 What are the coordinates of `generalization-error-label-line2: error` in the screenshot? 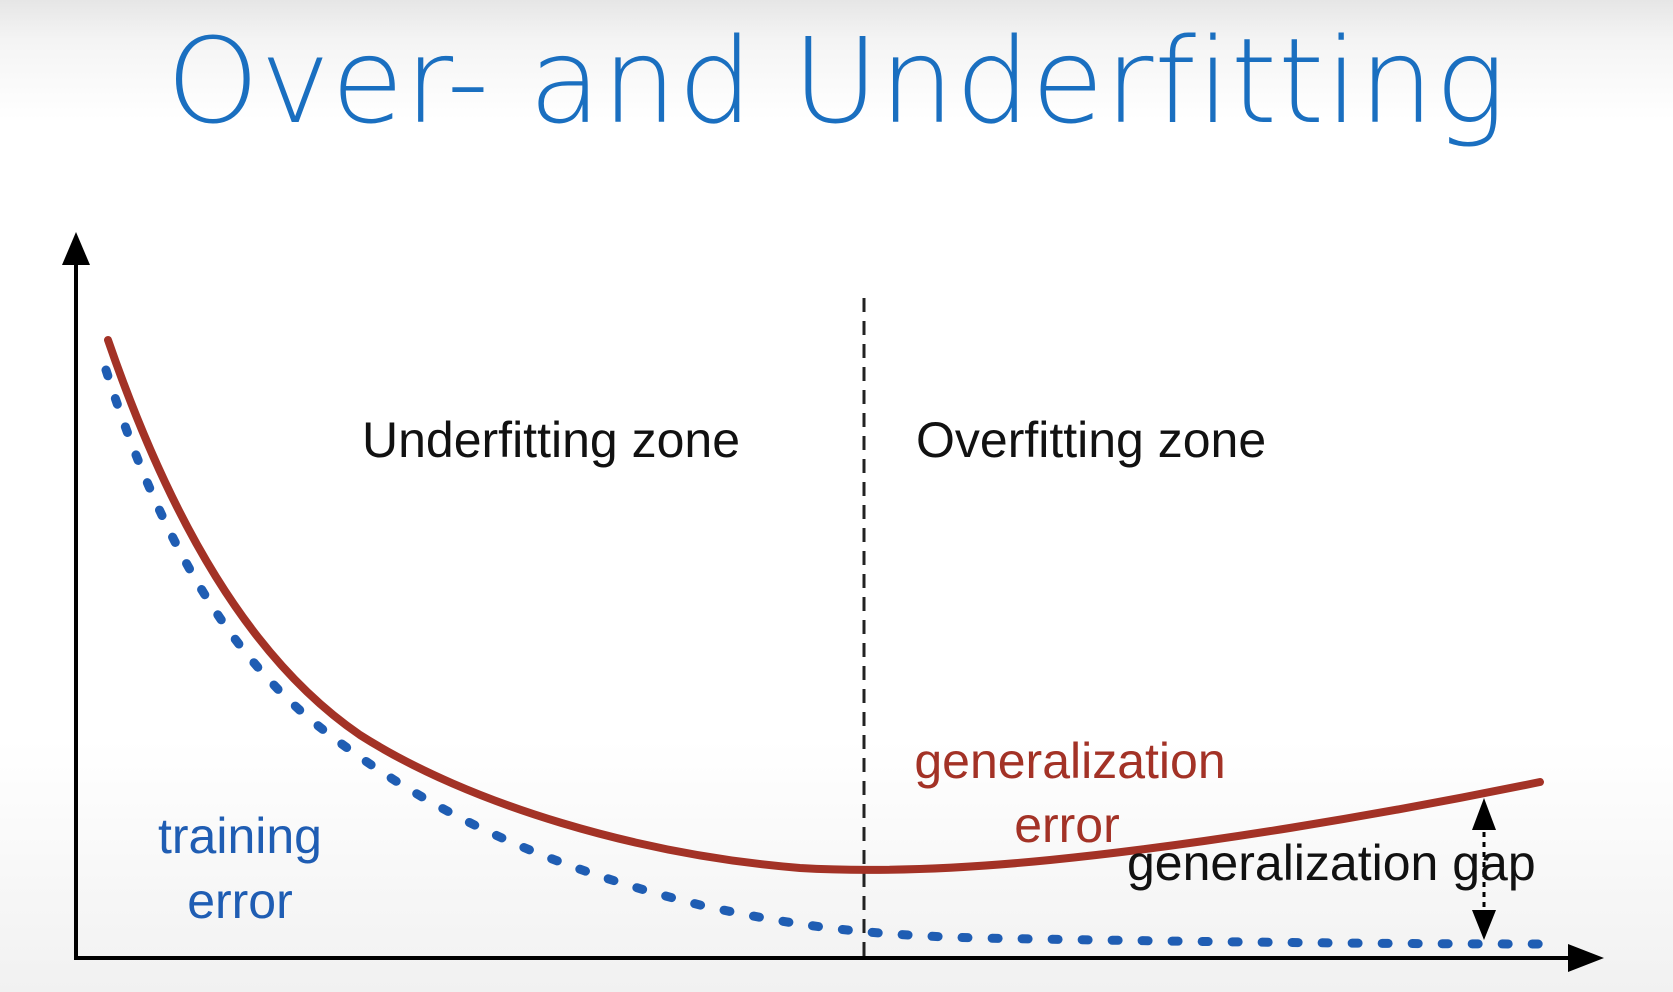 It's located at (1067, 825).